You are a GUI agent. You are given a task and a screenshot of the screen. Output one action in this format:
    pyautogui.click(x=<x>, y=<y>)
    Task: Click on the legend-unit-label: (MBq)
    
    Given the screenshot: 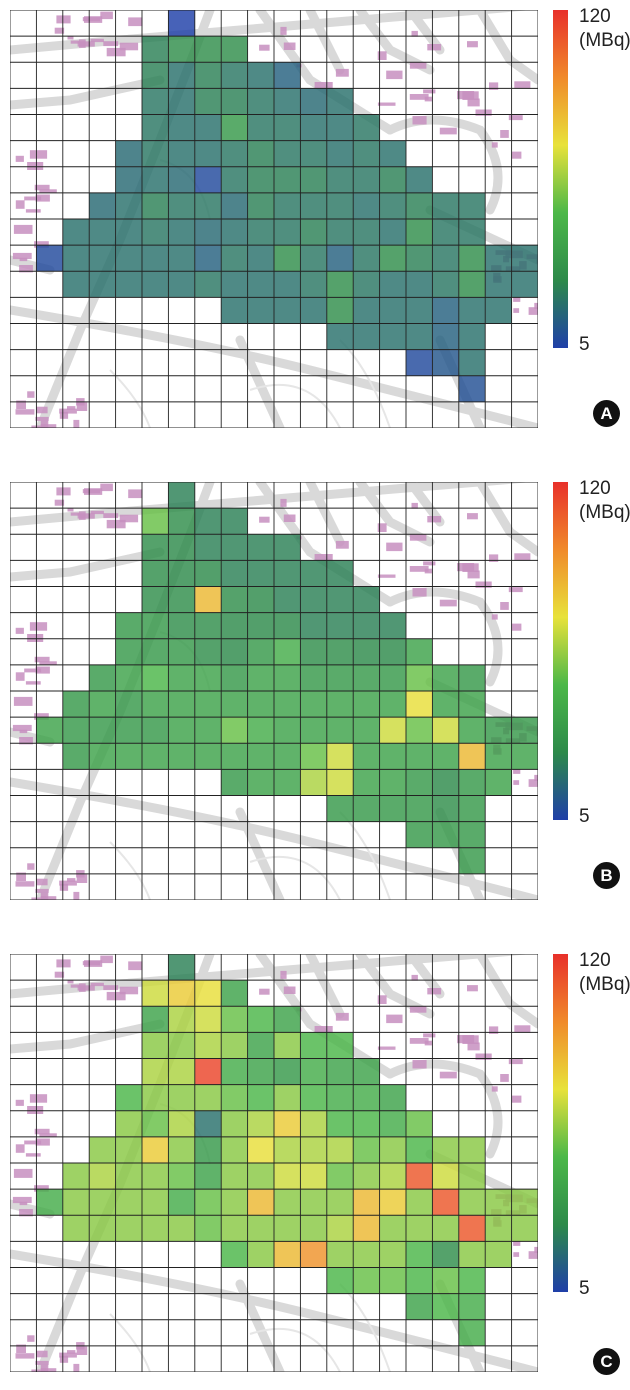 What is the action you would take?
    pyautogui.click(x=604, y=40)
    